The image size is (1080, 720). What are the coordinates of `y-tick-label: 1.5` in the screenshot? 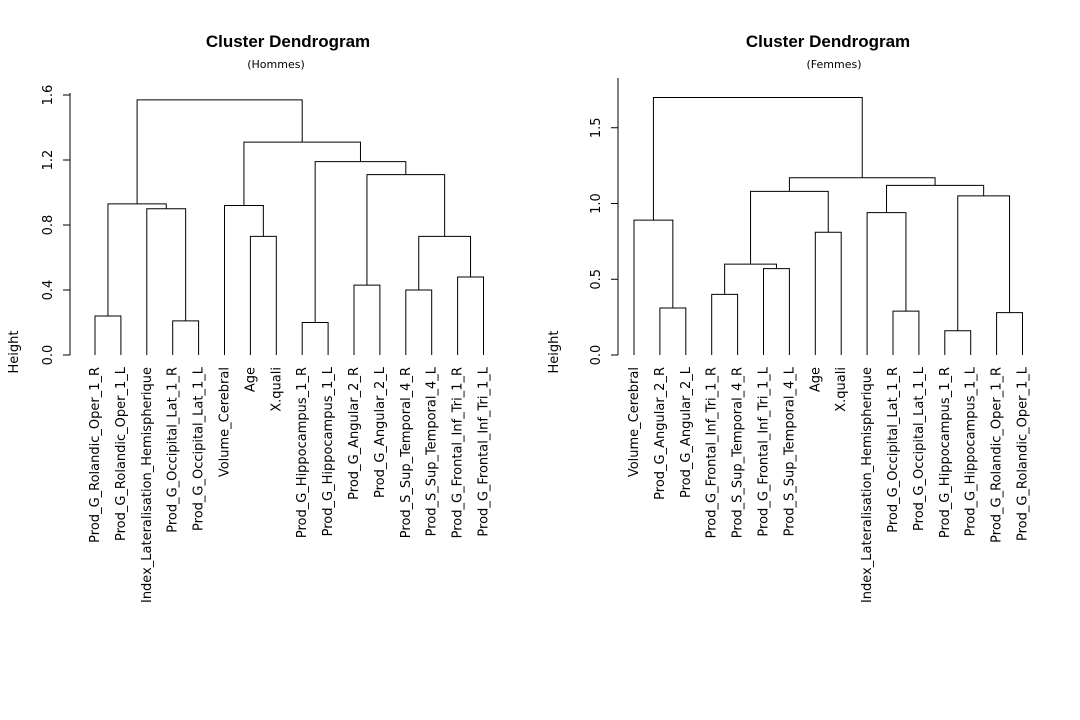 It's located at (596, 127).